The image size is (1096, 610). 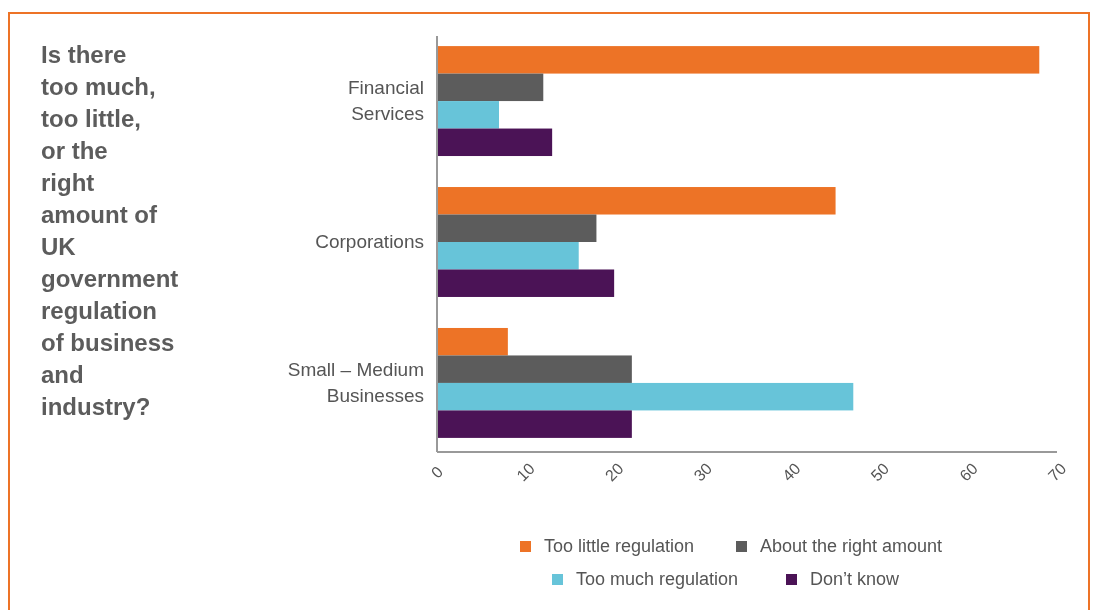 I want to click on y-tick-label: Financial Services, so click(x=385, y=101).